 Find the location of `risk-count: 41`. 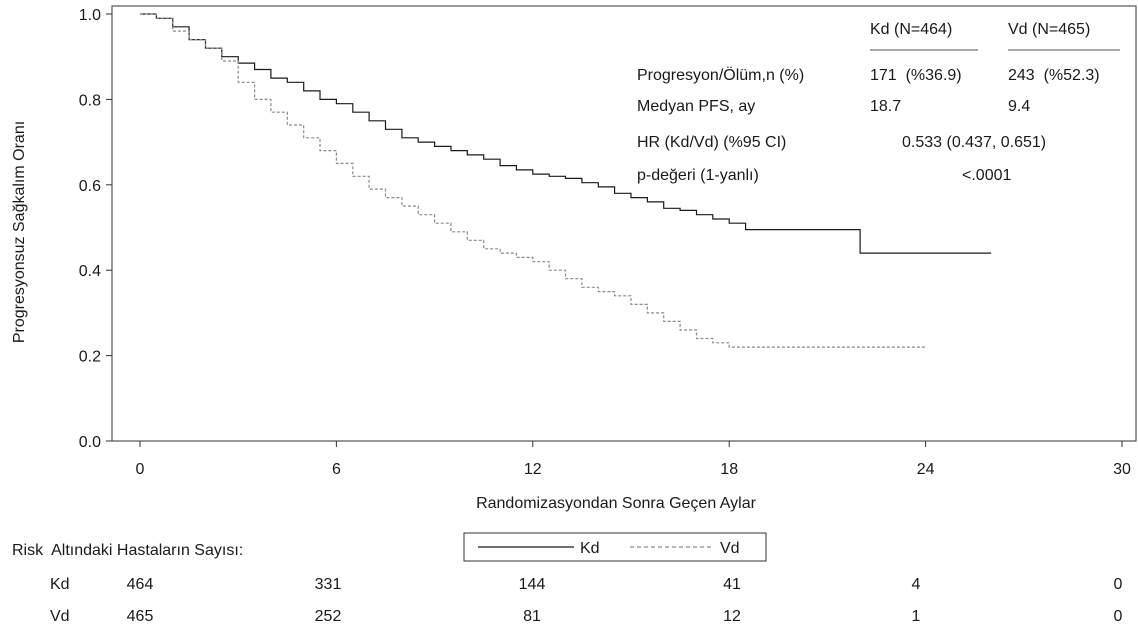

risk-count: 41 is located at coordinates (732, 584).